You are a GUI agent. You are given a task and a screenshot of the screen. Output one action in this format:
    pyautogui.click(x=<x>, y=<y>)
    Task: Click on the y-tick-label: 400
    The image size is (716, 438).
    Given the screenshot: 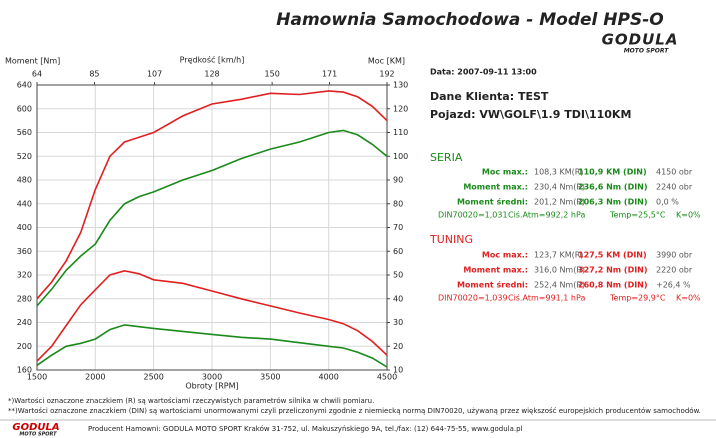 What is the action you would take?
    pyautogui.click(x=24, y=227)
    